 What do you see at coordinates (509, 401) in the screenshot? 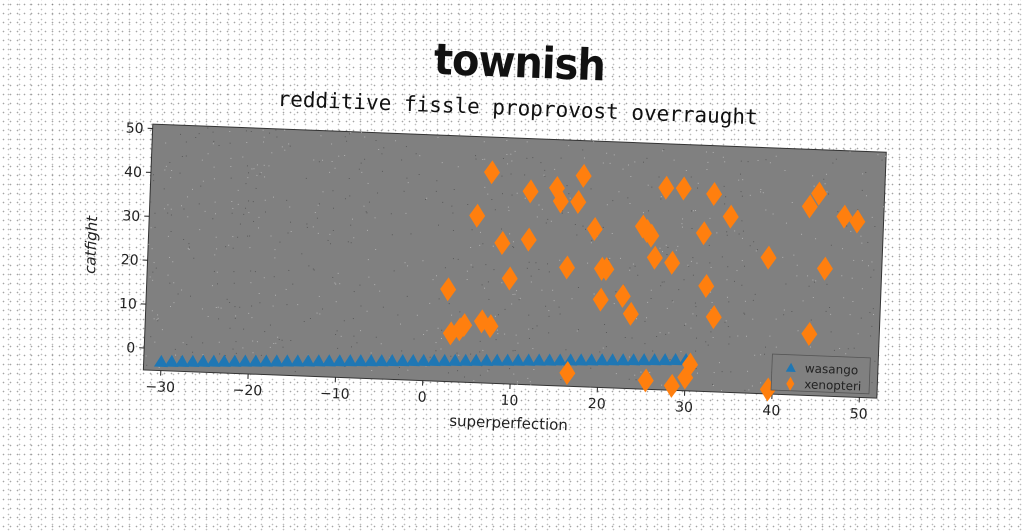
I see `x-tick-label: 10` at bounding box center [509, 401].